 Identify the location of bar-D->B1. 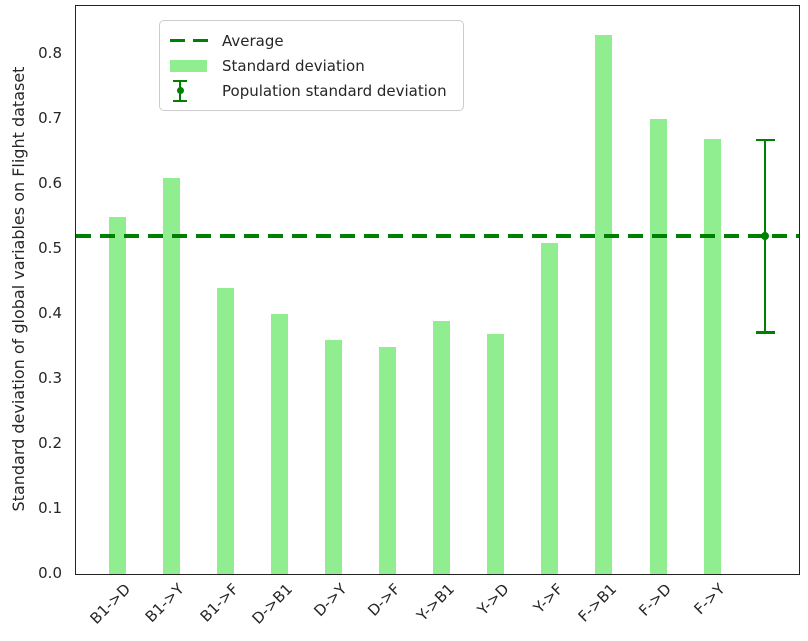
(279, 444).